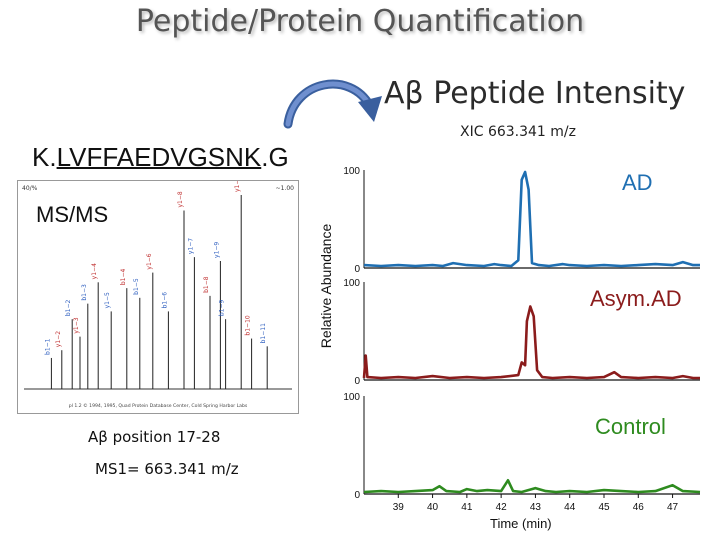 This screenshot has width=720, height=540. What do you see at coordinates (285, 188) in the screenshot?
I see `spectrum-header-right: ~1.00` at bounding box center [285, 188].